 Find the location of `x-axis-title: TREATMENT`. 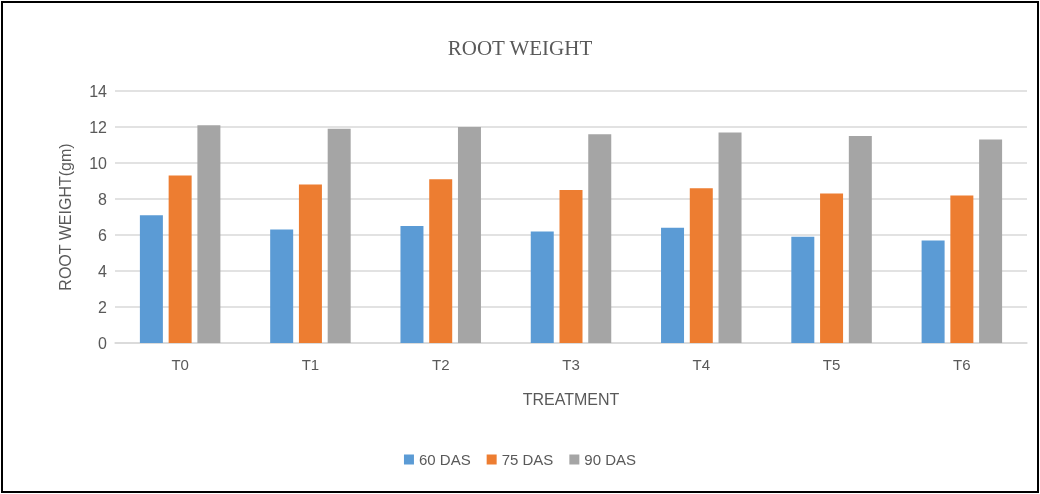

x-axis-title: TREATMENT is located at coordinates (571, 399).